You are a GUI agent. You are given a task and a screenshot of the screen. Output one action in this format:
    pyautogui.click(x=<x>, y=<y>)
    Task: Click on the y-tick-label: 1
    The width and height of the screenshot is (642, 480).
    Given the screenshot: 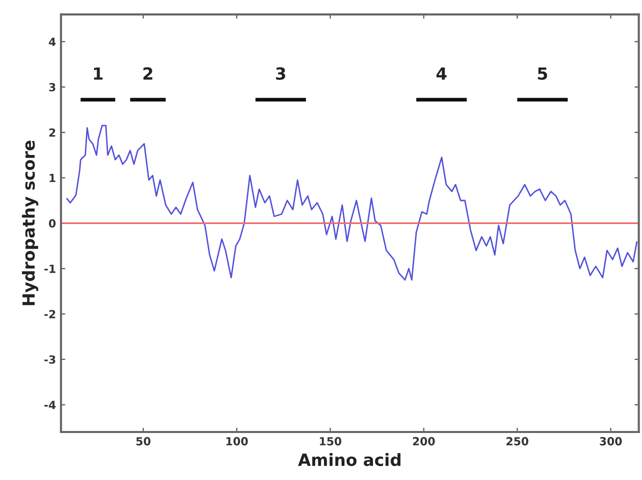 What is the action you would take?
    pyautogui.click(x=53, y=178)
    